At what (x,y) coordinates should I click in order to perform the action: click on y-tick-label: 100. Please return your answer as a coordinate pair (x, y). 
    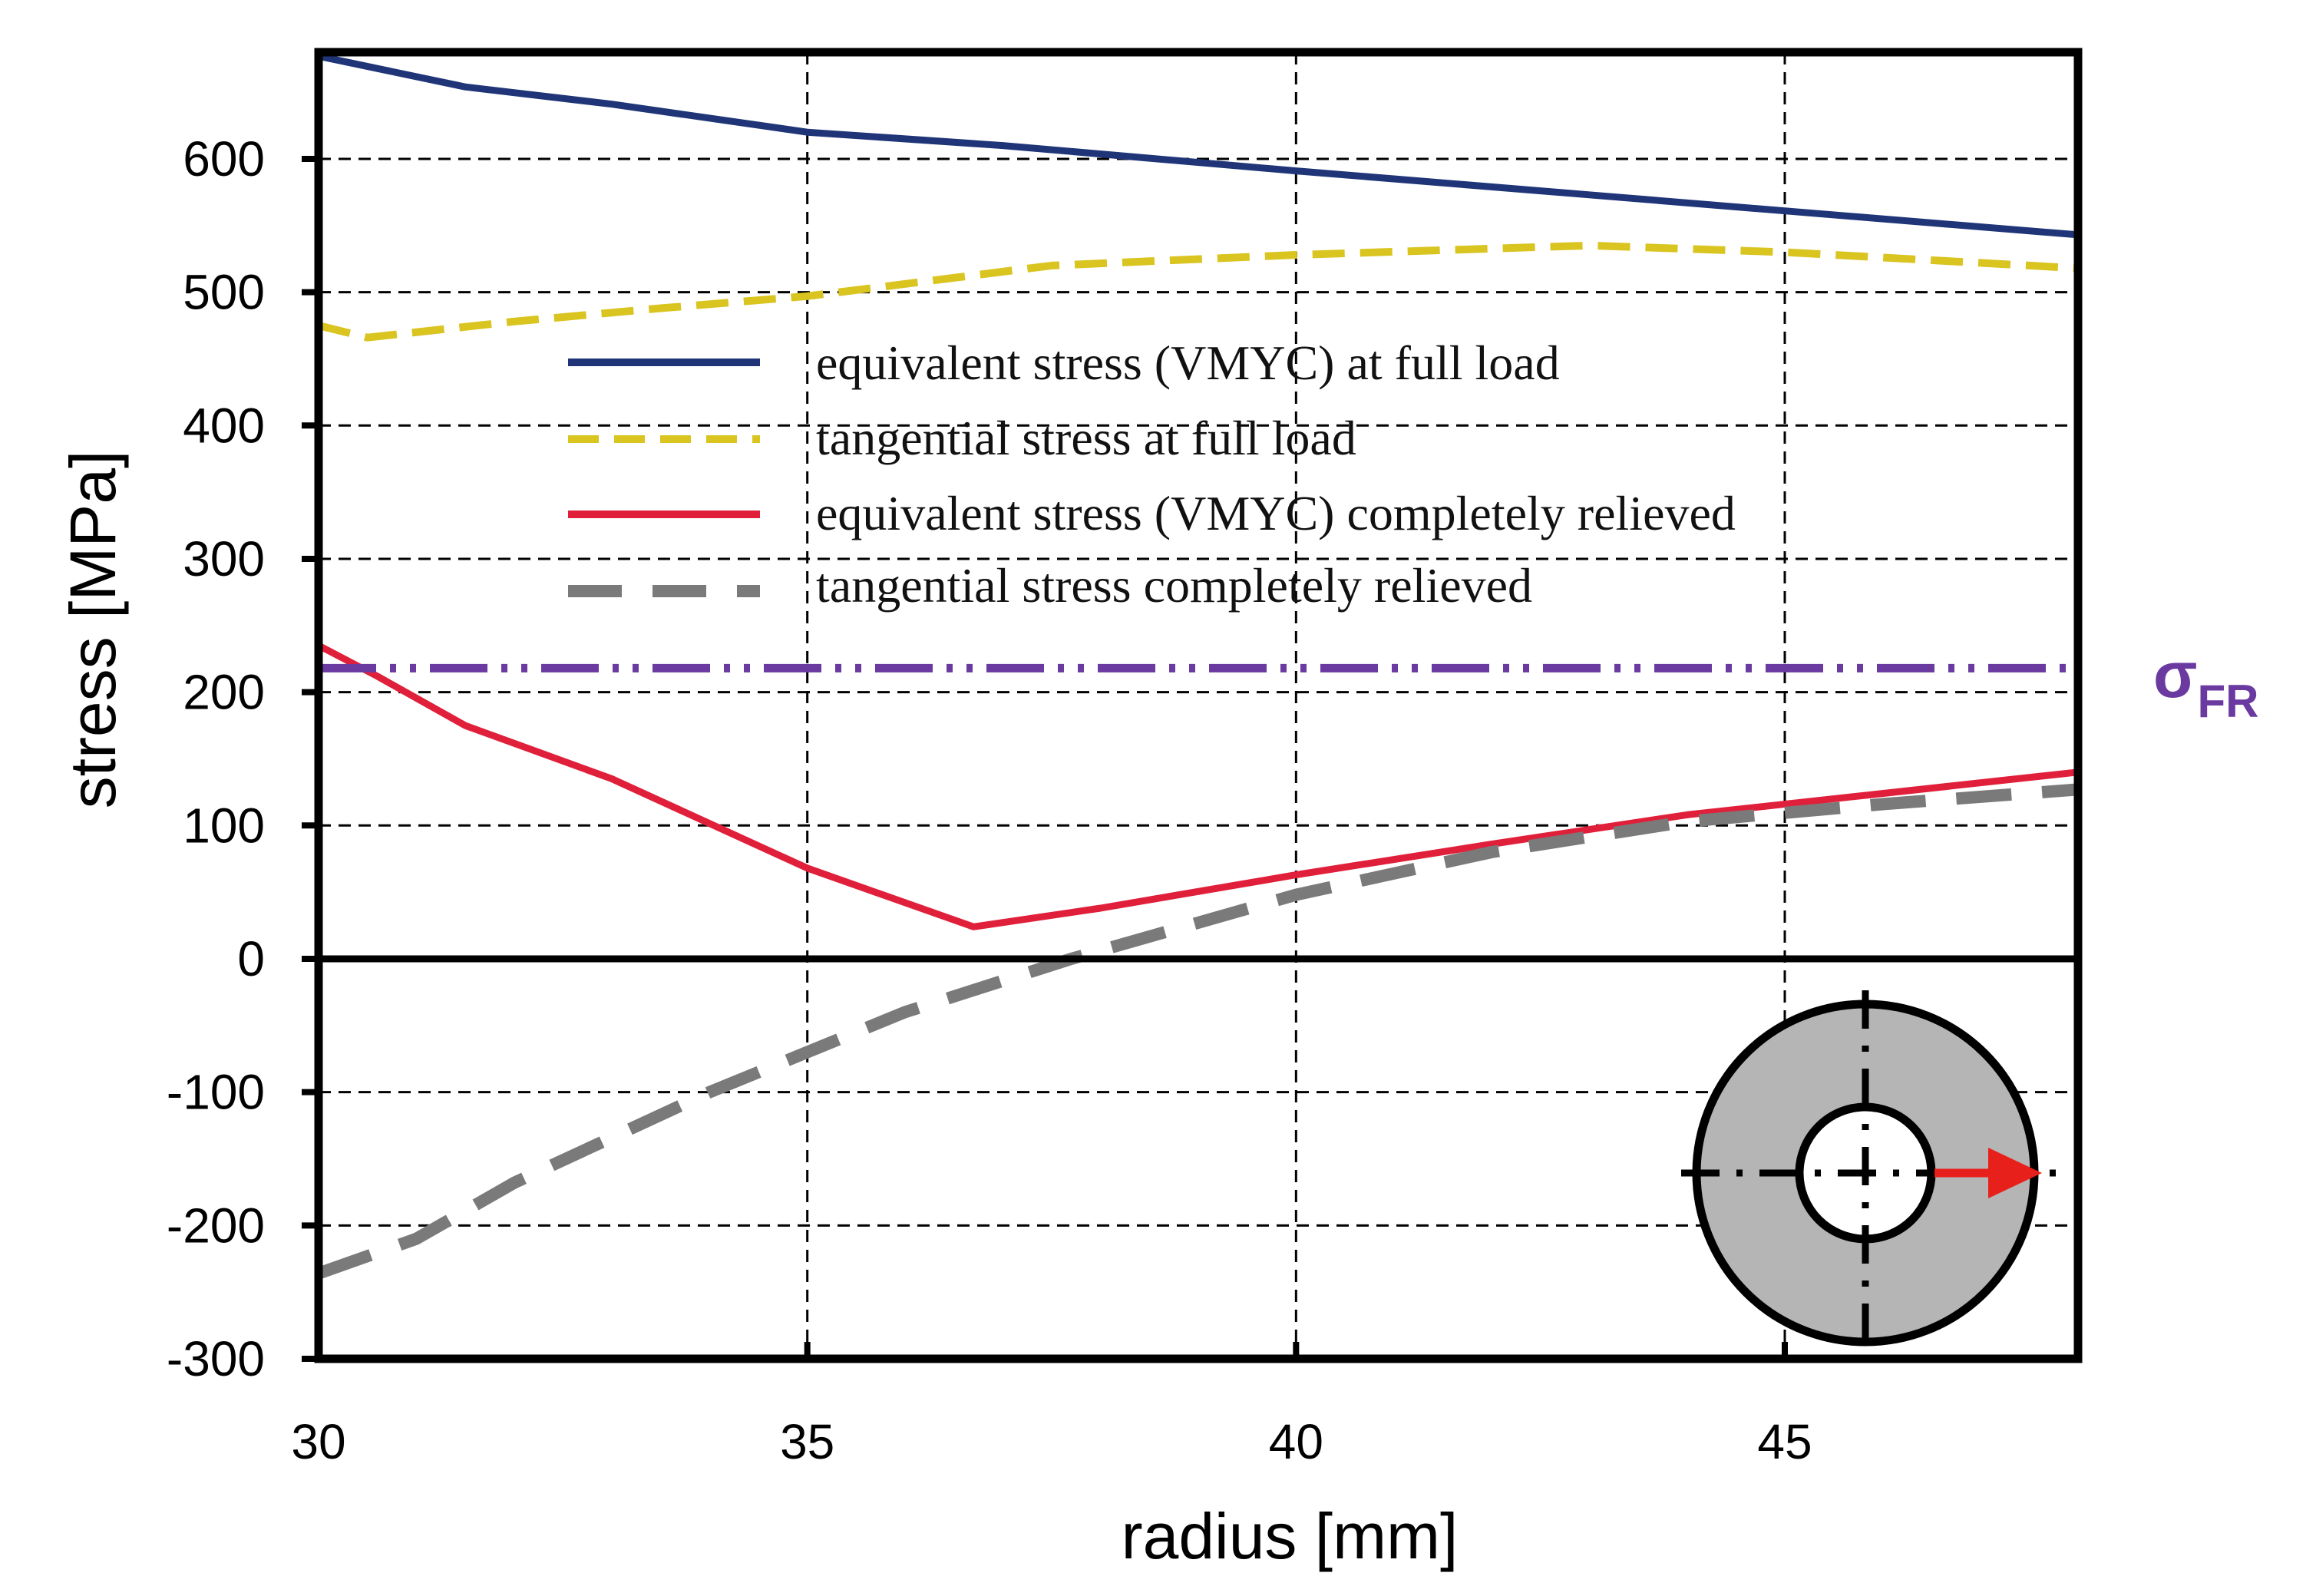
    Looking at the image, I should click on (224, 825).